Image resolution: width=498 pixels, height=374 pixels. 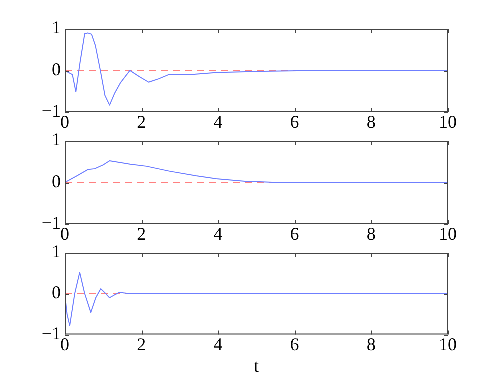 What do you see at coordinates (257, 365) in the screenshot?
I see `x-axis-title: t` at bounding box center [257, 365].